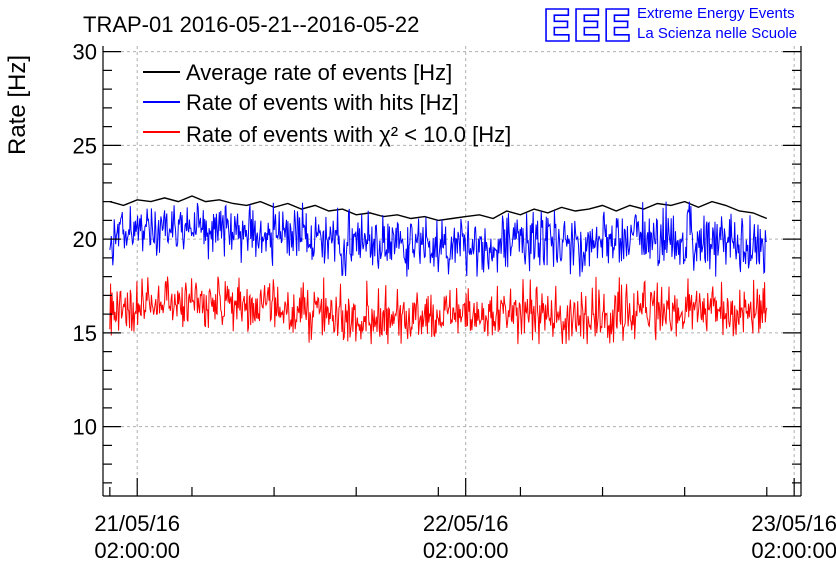  What do you see at coordinates (319, 72) in the screenshot?
I see `legend-label-average: Average rate of events [Hz]` at bounding box center [319, 72].